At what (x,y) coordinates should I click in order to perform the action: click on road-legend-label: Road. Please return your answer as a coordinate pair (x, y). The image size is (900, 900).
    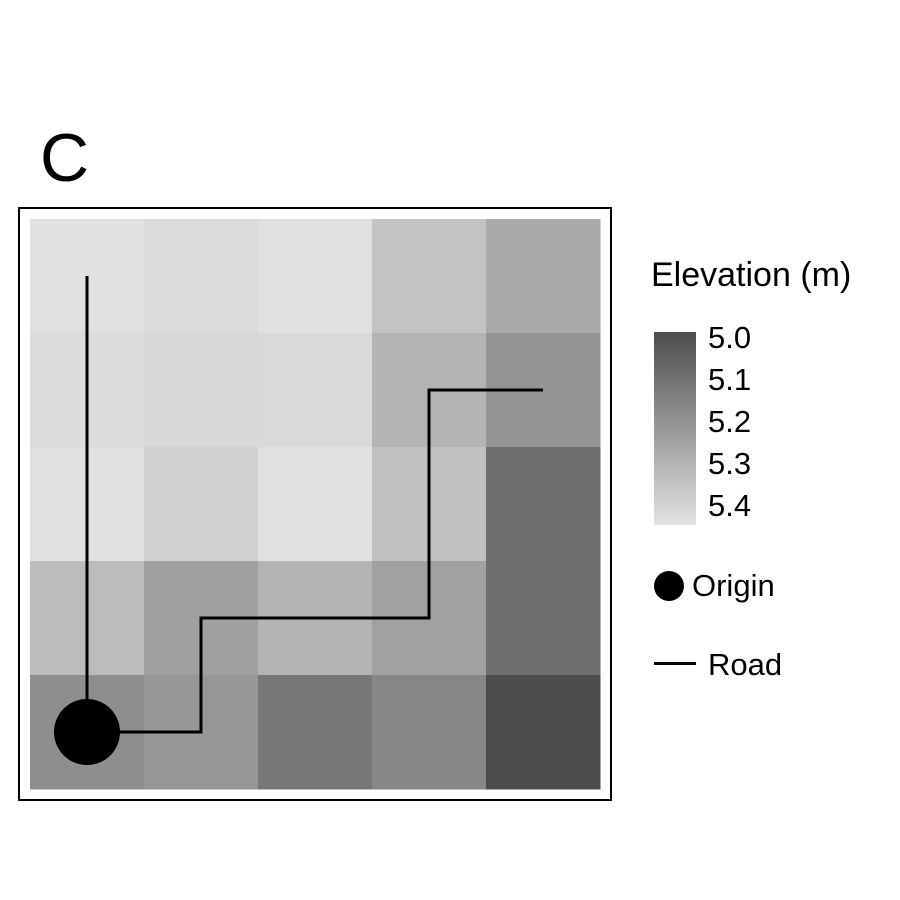
    Looking at the image, I should click on (745, 664).